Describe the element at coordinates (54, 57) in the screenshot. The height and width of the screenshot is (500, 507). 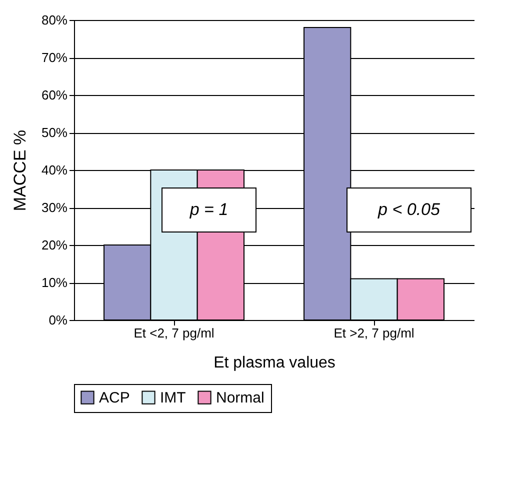
I see `y-tick-label: 70%` at that location.